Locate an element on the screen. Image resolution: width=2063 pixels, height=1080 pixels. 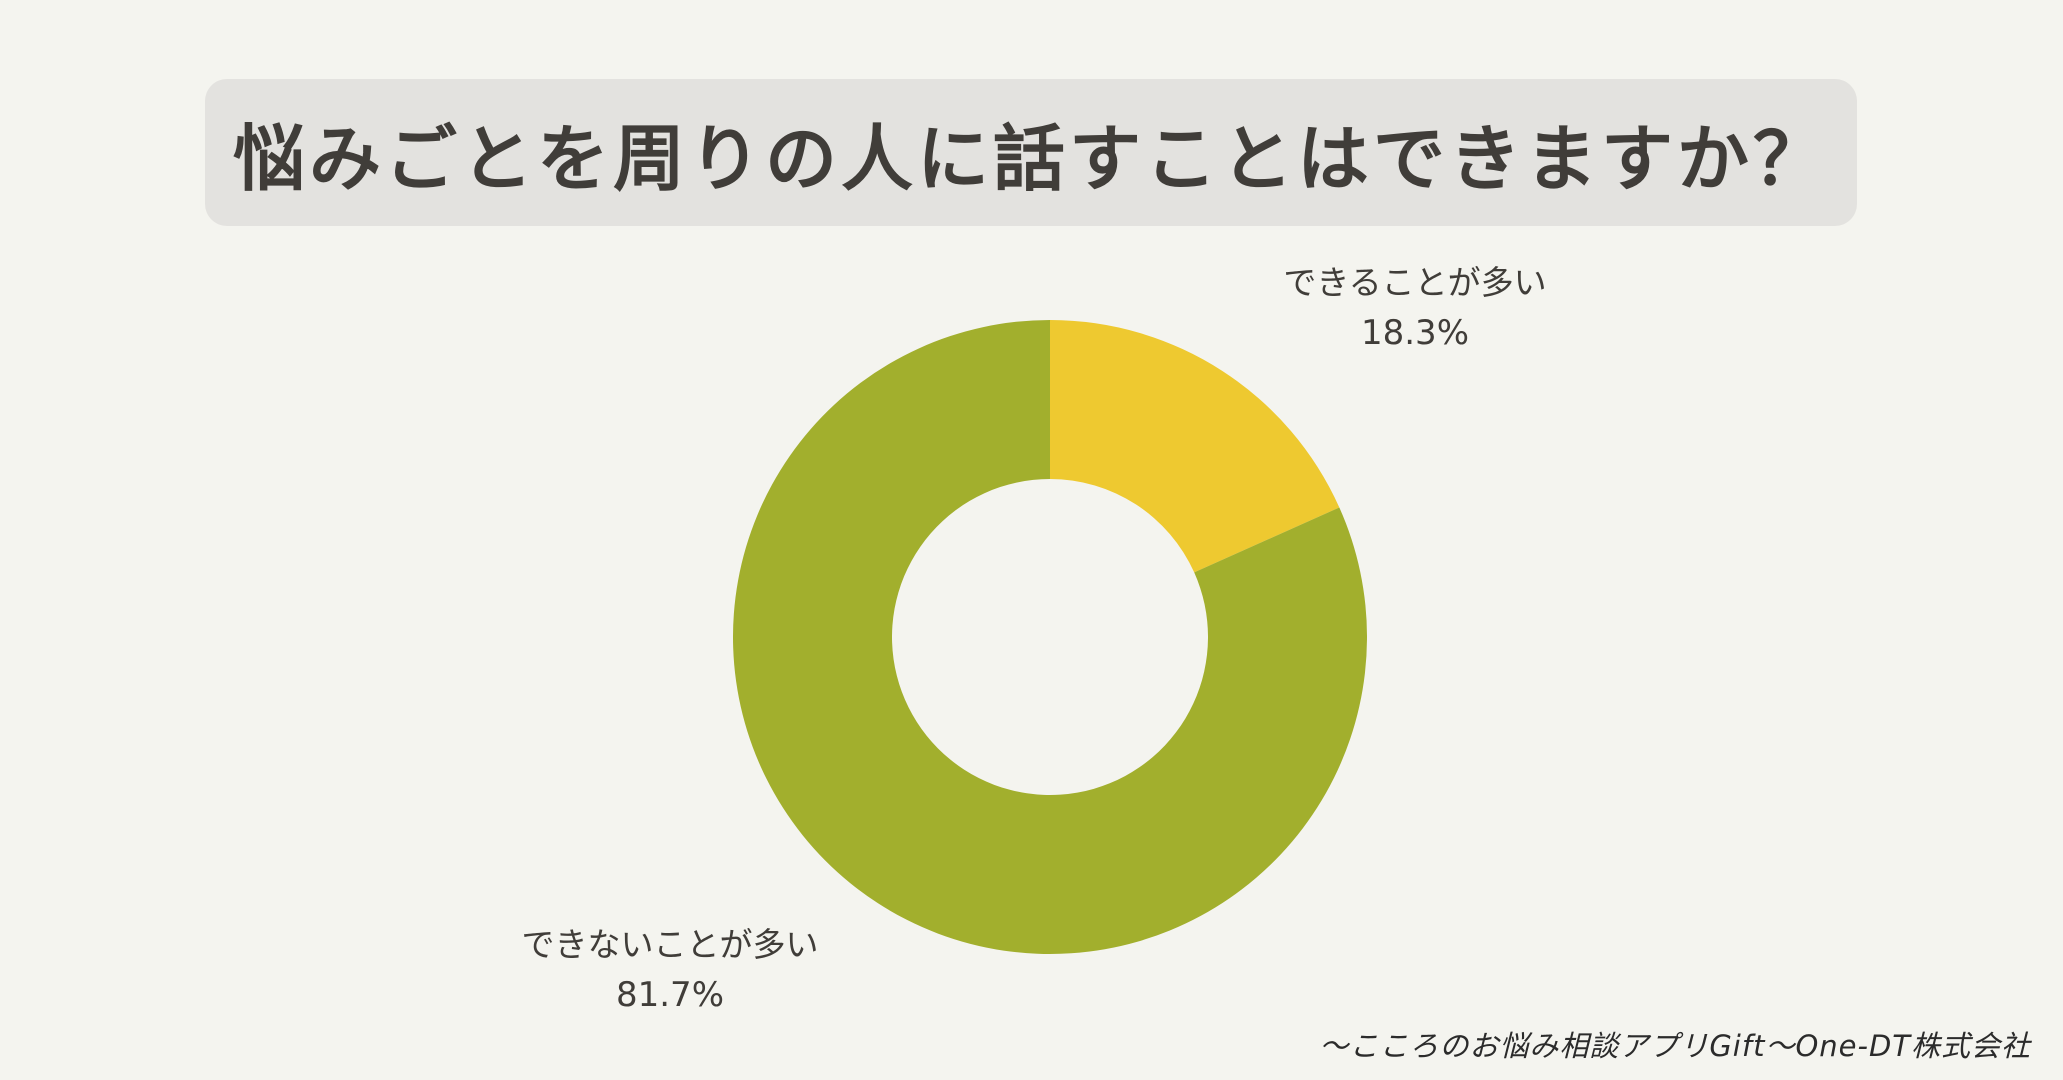
slice-label-cannot: できないことが多い 81.7% is located at coordinates (670, 970).